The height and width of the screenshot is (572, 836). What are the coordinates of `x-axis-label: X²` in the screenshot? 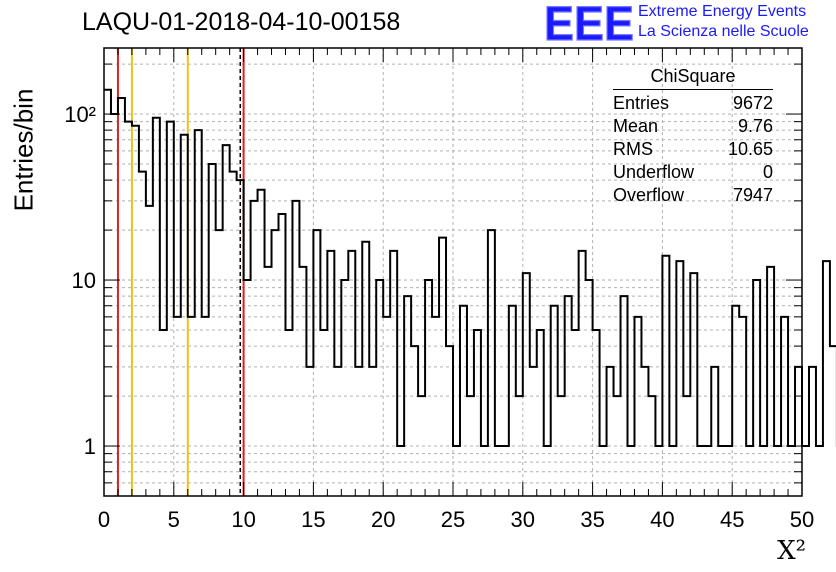 It's located at (791, 551).